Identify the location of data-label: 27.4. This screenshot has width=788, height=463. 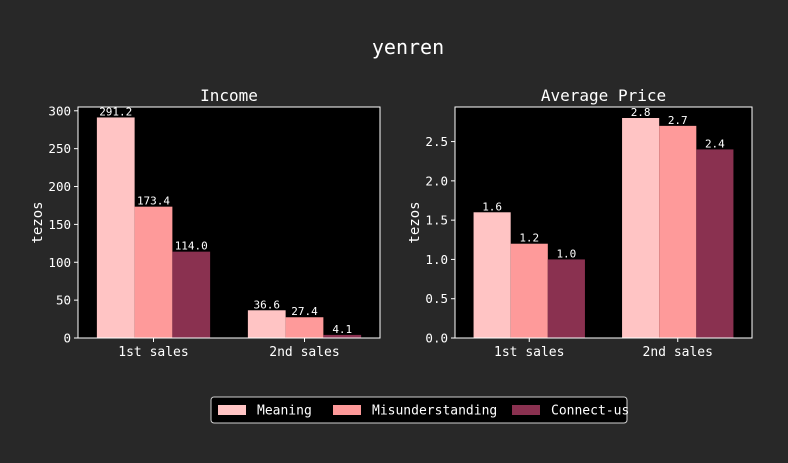
(304, 311).